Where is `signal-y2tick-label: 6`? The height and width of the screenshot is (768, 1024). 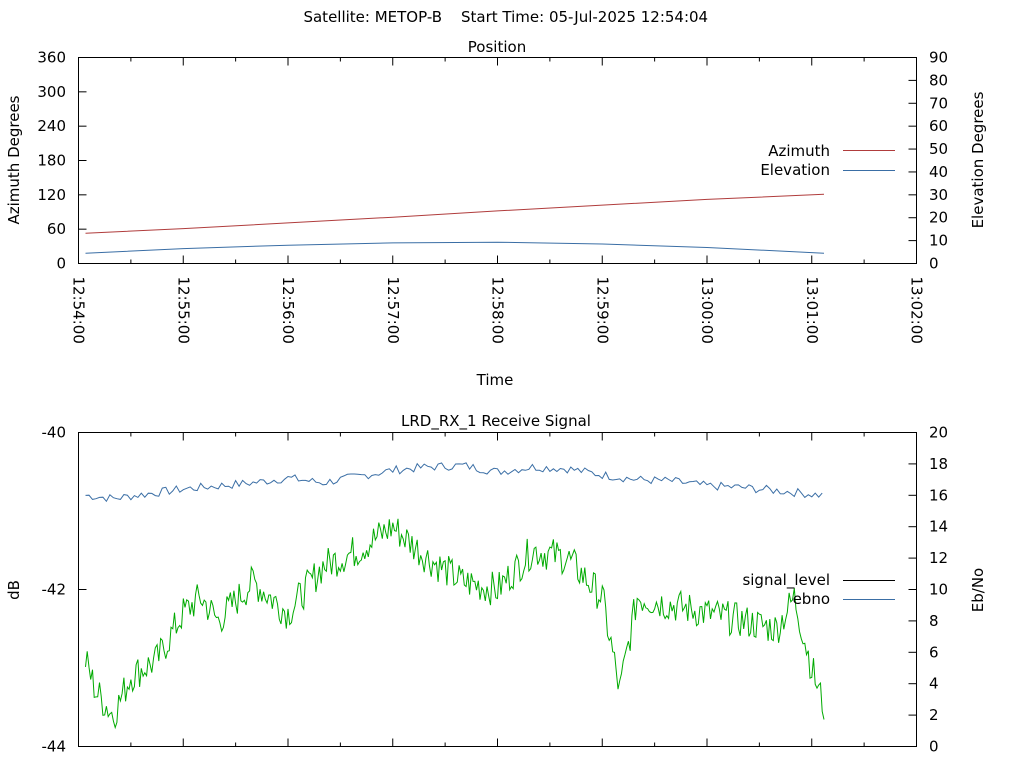 signal-y2tick-label: 6 is located at coordinates (934, 652).